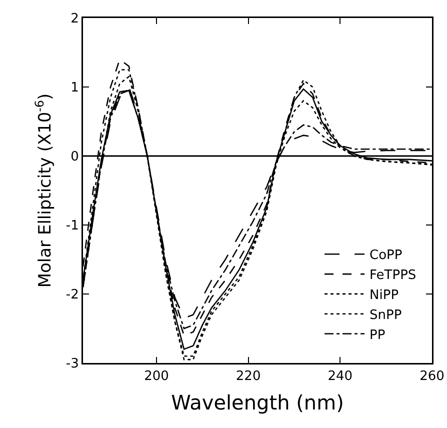 Image resolution: width=447 pixels, height=428 pixels. What do you see at coordinates (74, 19) in the screenshot?
I see `y-tick-label: 2` at bounding box center [74, 19].